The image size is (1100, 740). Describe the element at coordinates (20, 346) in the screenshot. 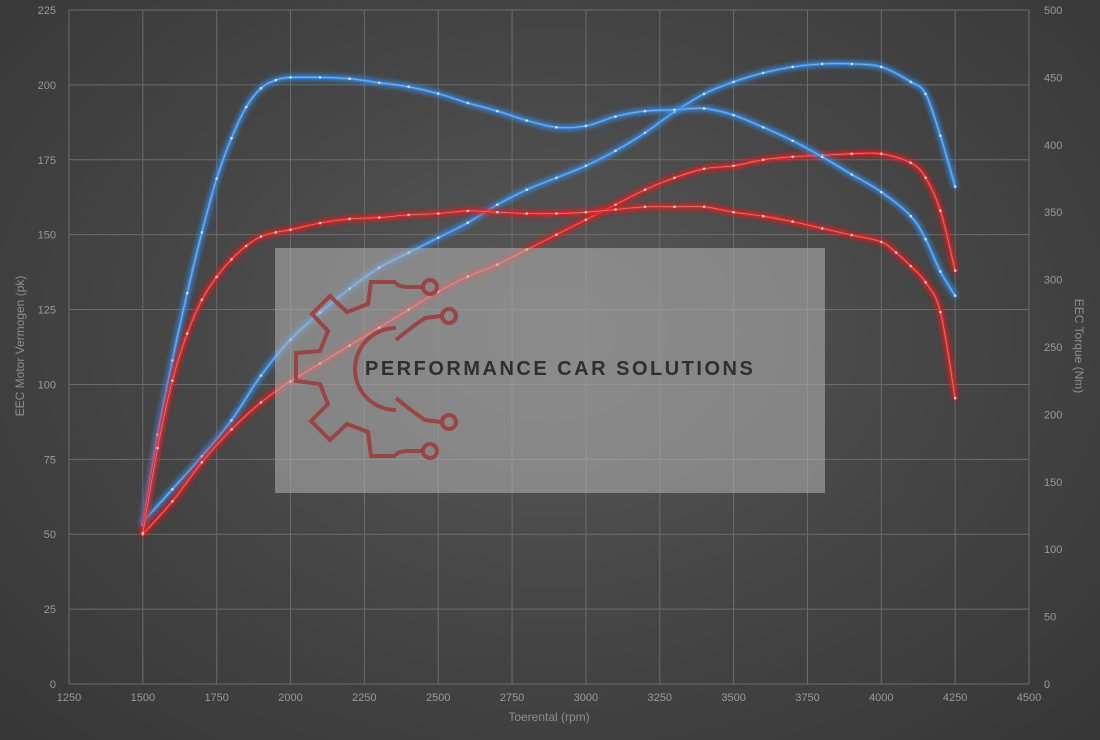

I see `y-axis-left-title: EEC Motor Vermogen (pk)` at that location.